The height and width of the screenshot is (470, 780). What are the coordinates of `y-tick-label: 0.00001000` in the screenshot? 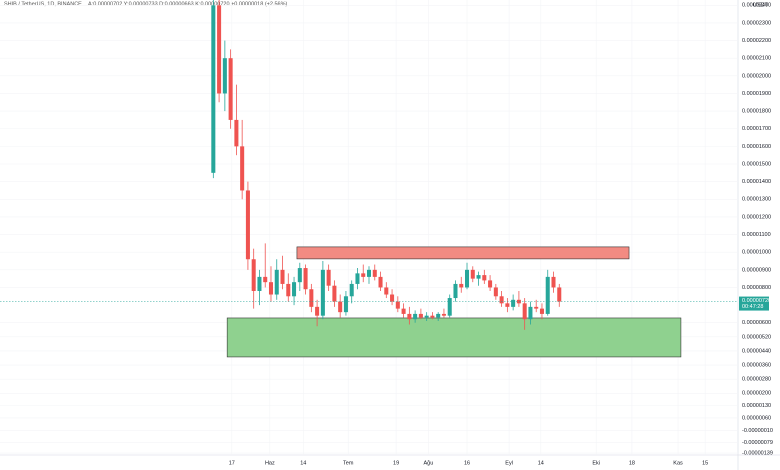 It's located at (756, 253).